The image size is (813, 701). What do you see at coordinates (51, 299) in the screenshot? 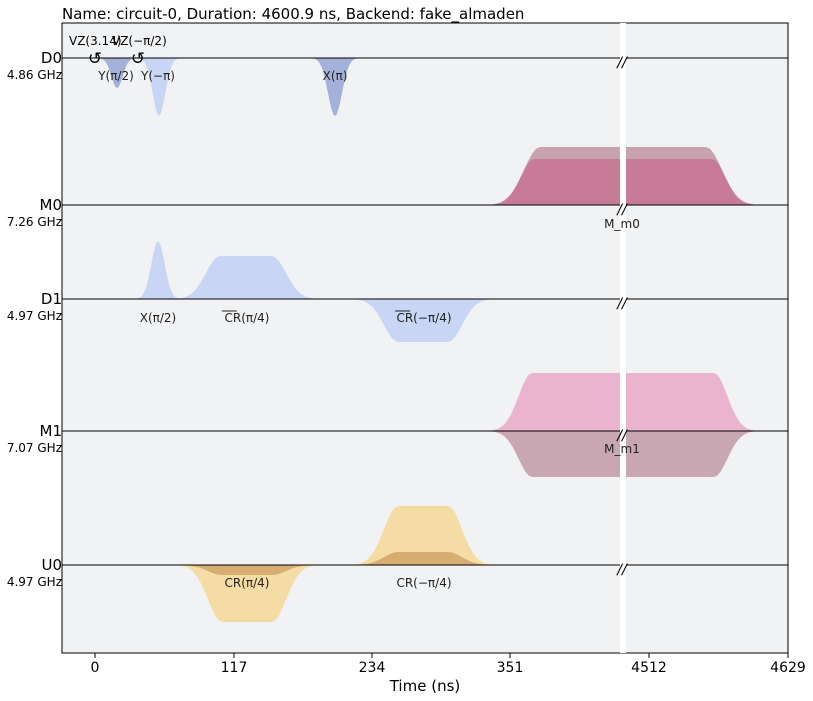
I see `channel-name-d1: D1` at bounding box center [51, 299].